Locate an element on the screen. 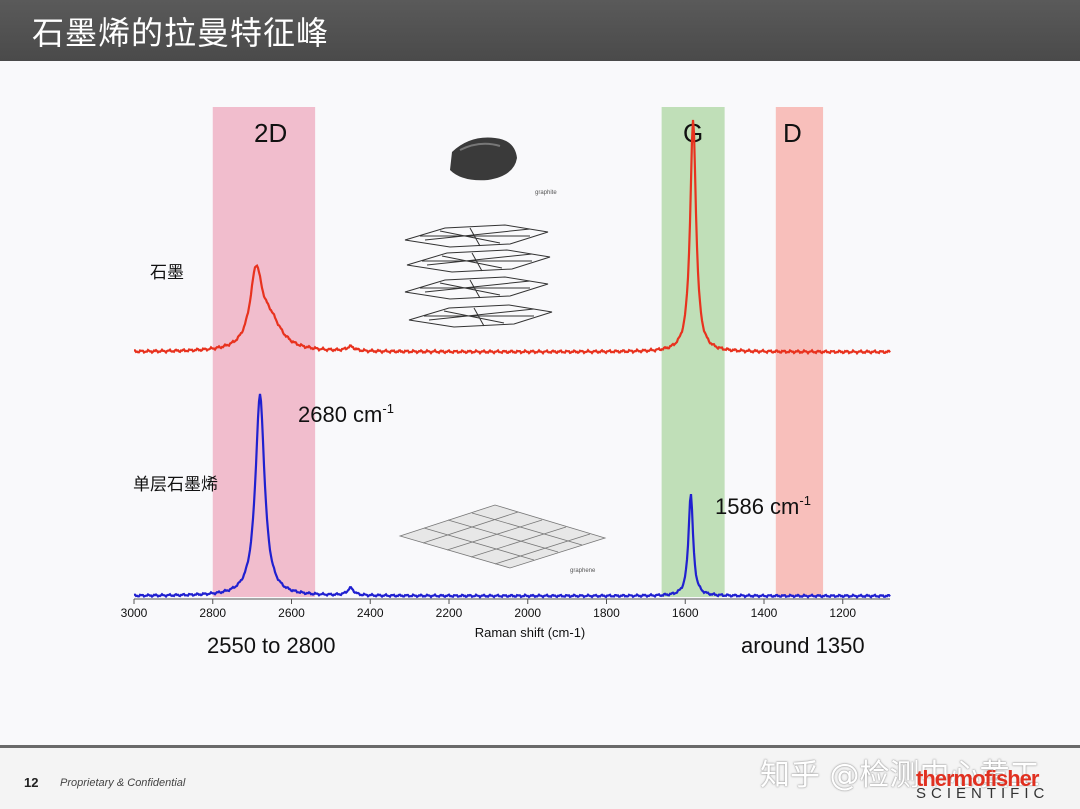  x-tick-label: 1200 is located at coordinates (842, 613).